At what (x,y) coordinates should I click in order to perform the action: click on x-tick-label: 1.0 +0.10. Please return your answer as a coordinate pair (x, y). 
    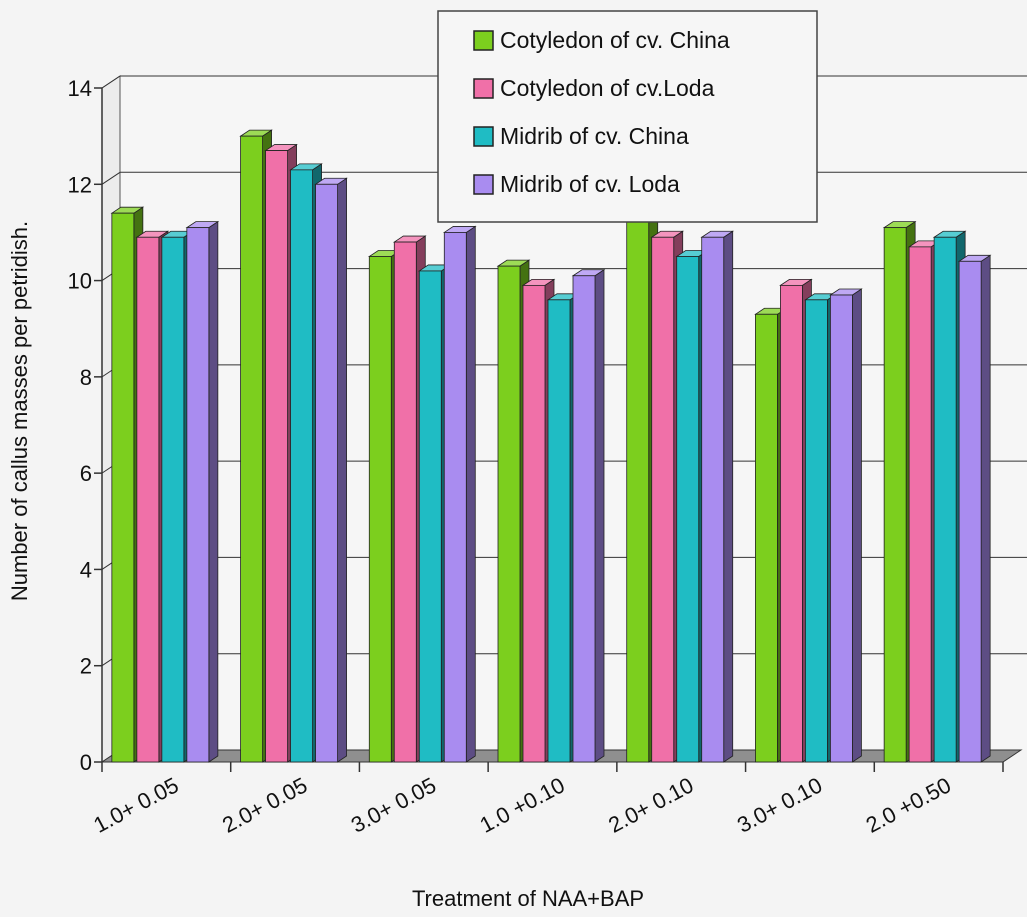
    Looking at the image, I should click on (522, 804).